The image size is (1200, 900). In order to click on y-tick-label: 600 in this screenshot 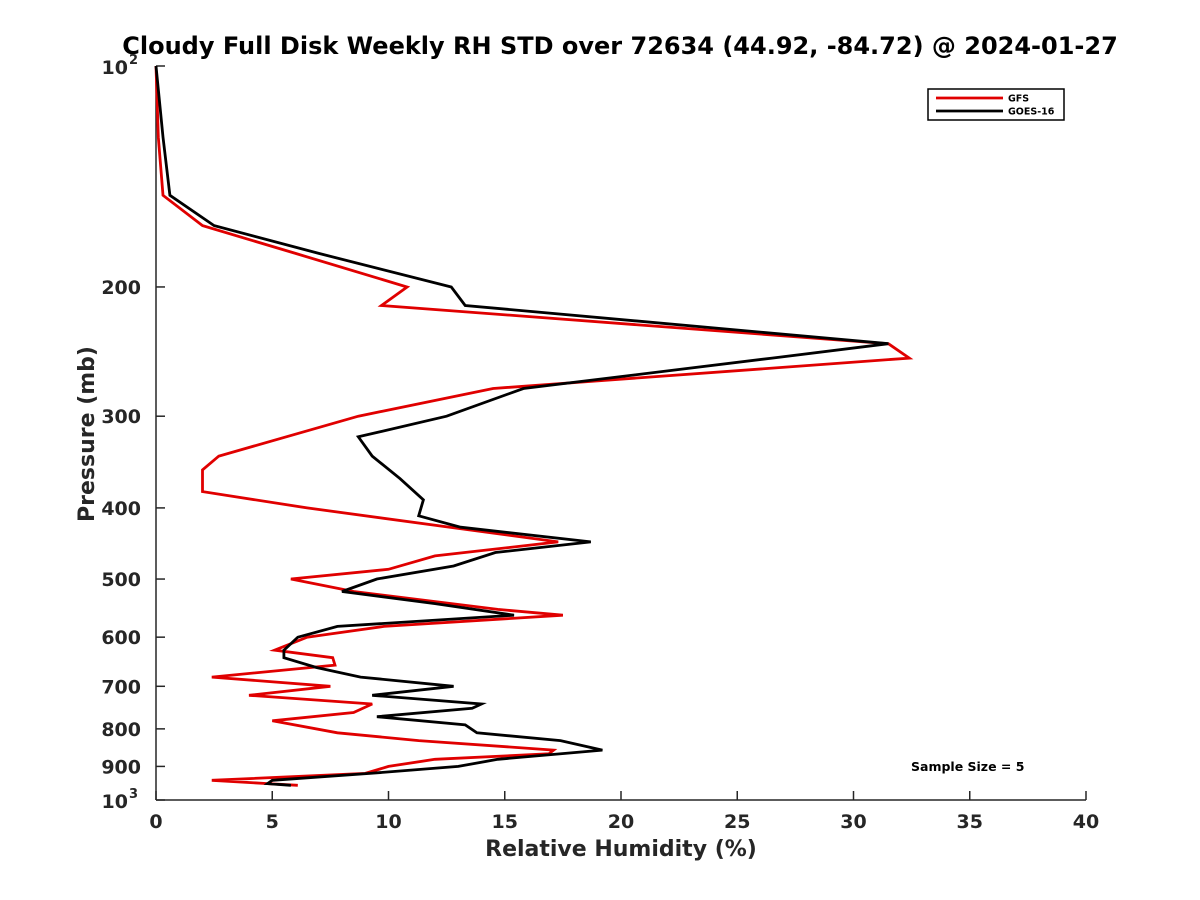, I will do `click(121, 638)`.